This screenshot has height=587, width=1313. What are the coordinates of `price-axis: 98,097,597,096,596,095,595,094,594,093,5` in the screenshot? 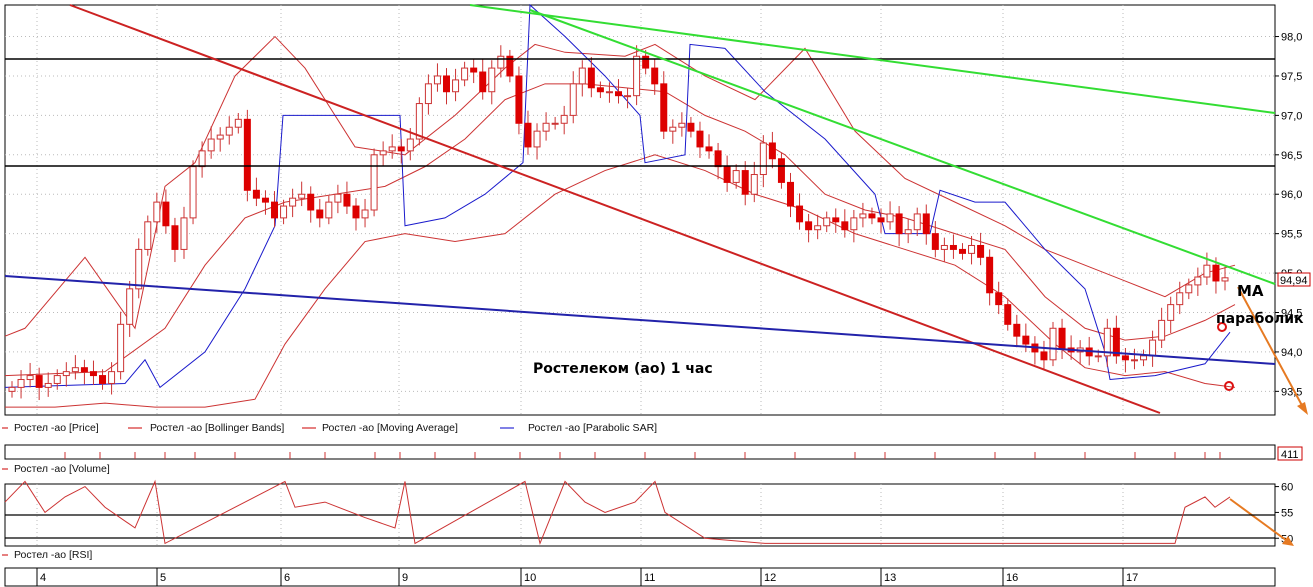 It's located at (1288, 215).